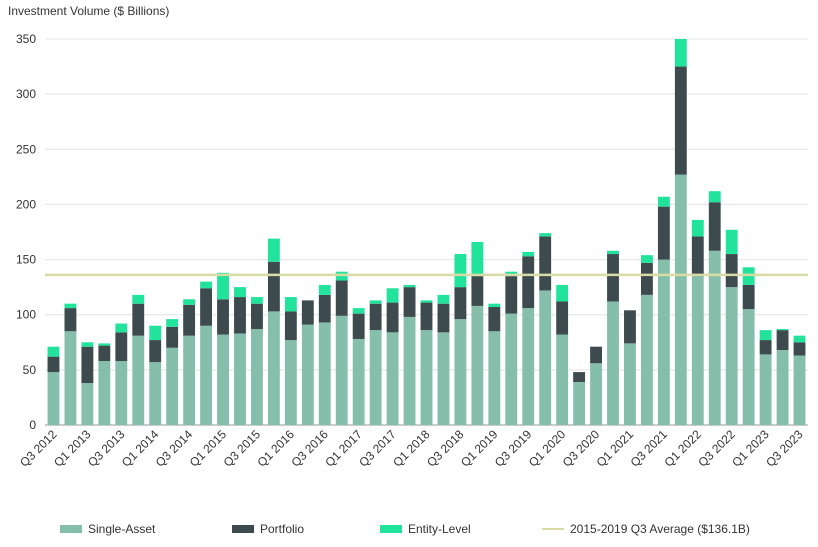  What do you see at coordinates (392, 378) in the screenshot?
I see `bar-single-asset-q3-2017` at bounding box center [392, 378].